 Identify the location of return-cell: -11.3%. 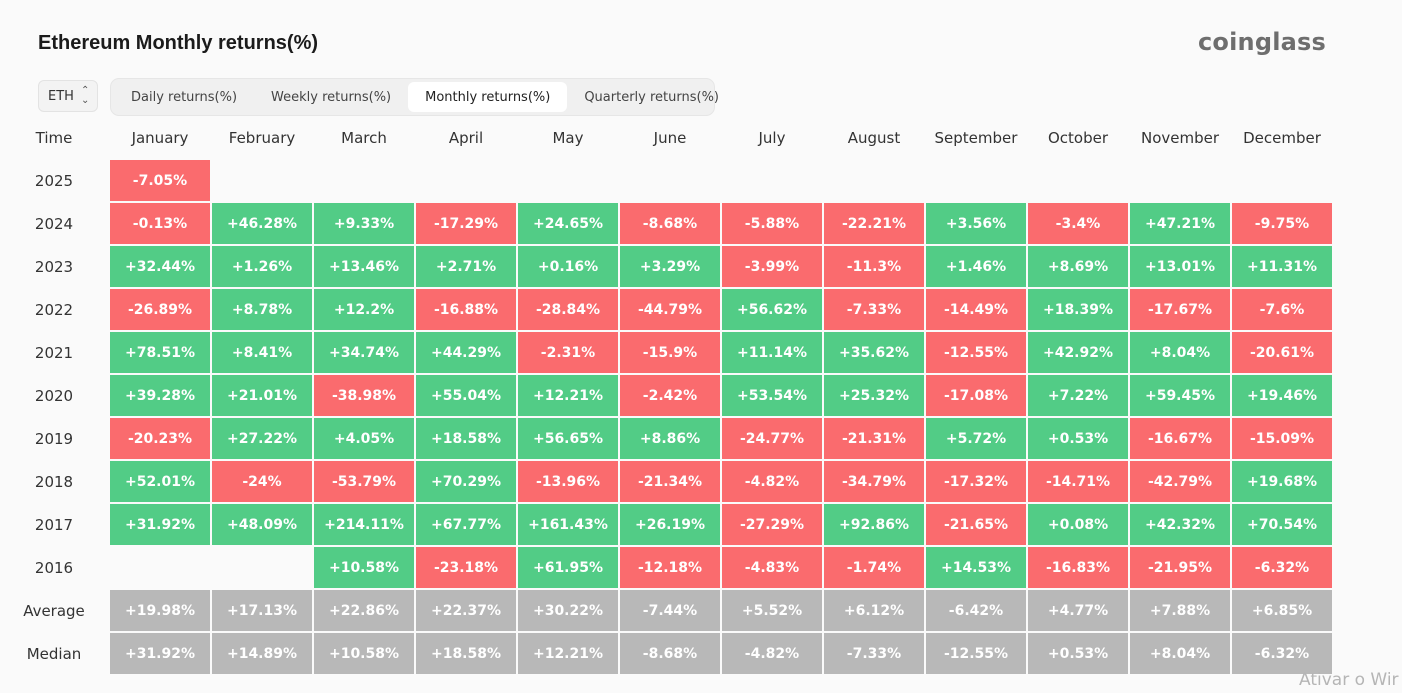
(874, 266).